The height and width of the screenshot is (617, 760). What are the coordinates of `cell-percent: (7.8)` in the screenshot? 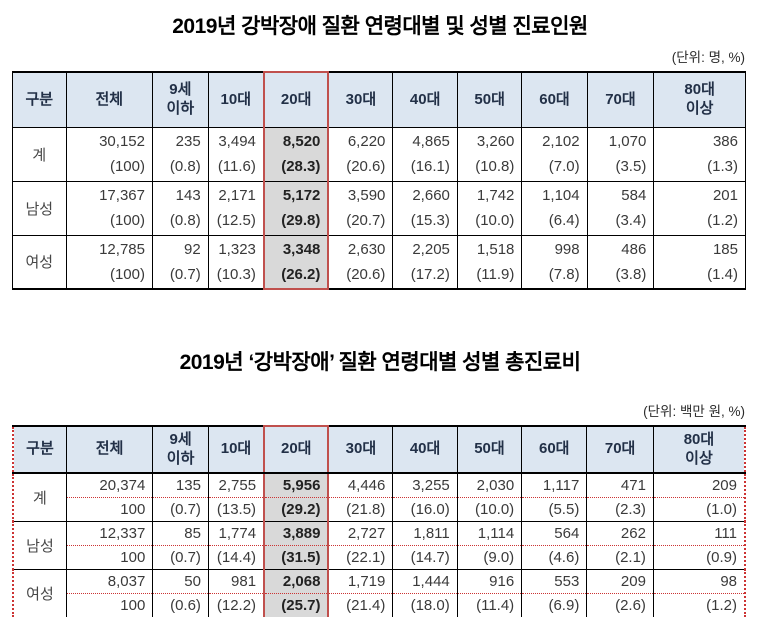 It's located at (564, 274).